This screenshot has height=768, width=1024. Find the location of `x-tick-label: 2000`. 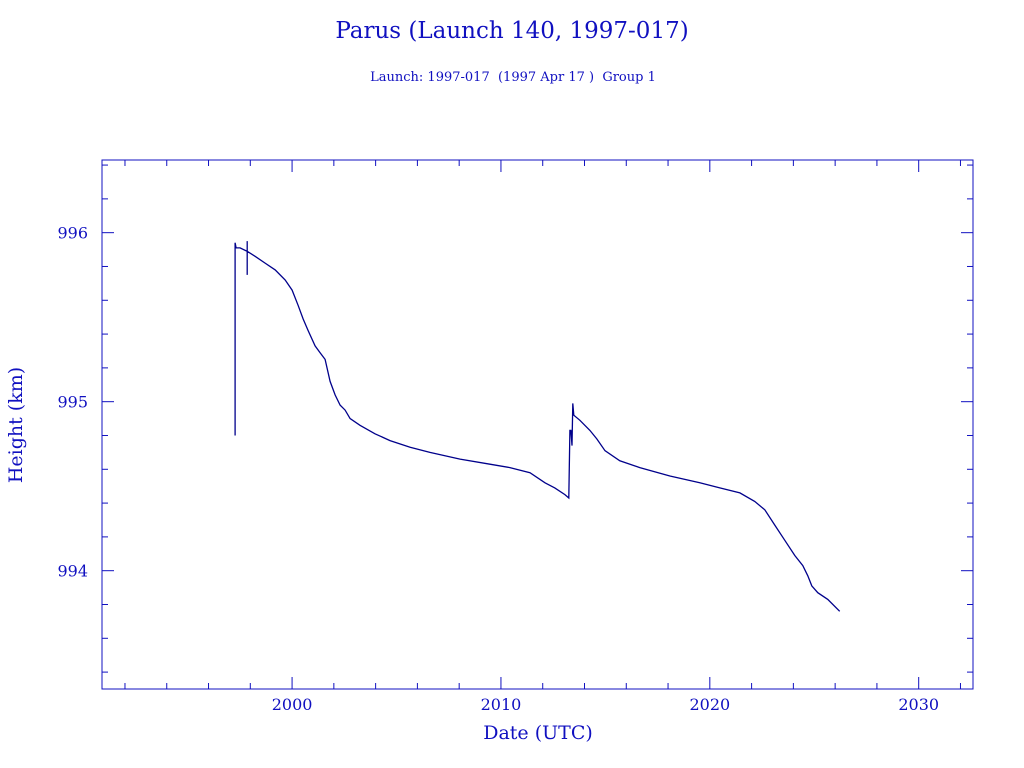

x-tick-label: 2000 is located at coordinates (292, 704).